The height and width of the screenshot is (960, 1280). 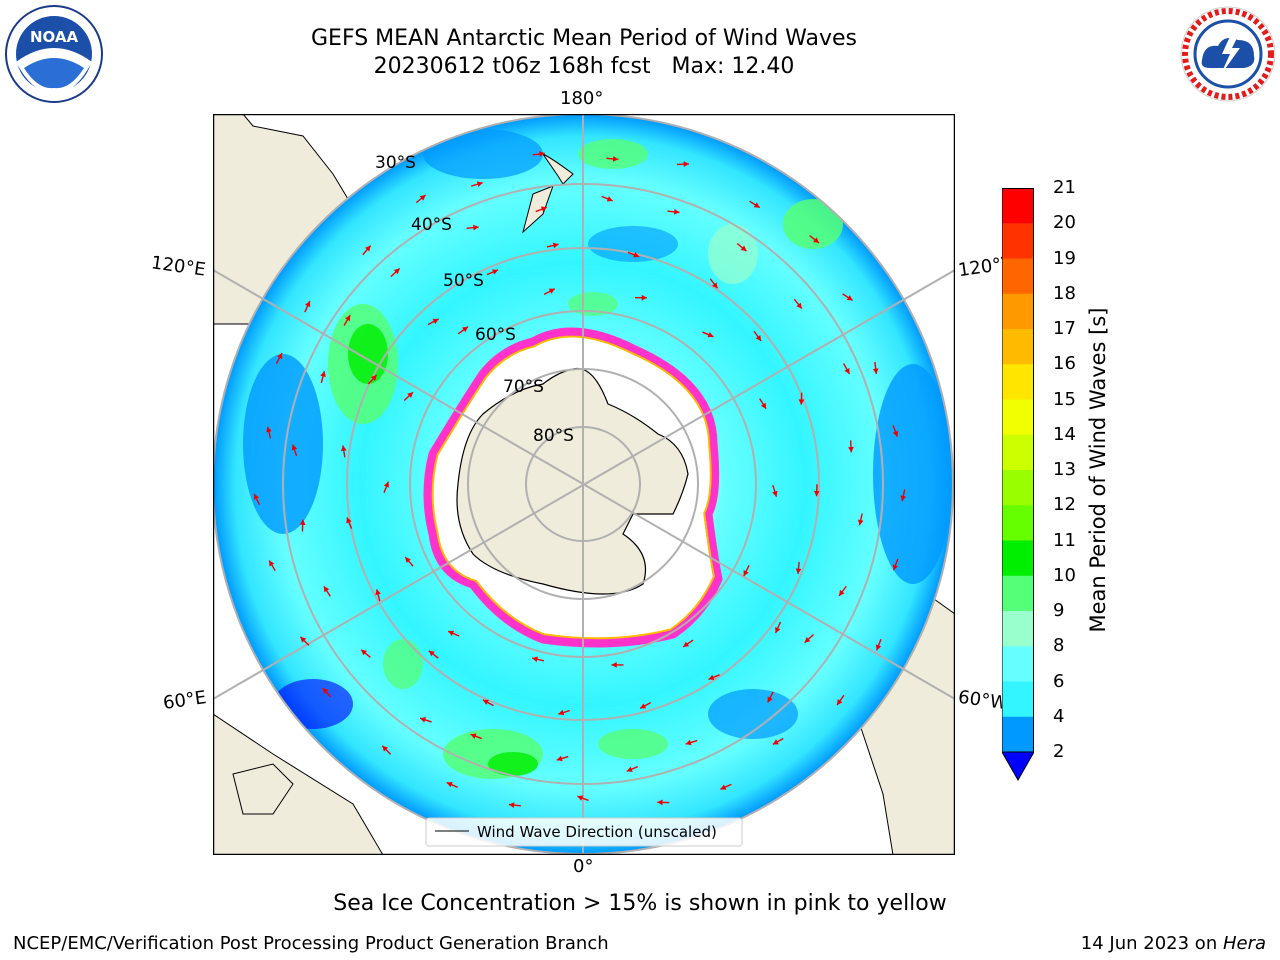 What do you see at coordinates (395, 163) in the screenshot?
I see `lat-label-30s: 30°S` at bounding box center [395, 163].